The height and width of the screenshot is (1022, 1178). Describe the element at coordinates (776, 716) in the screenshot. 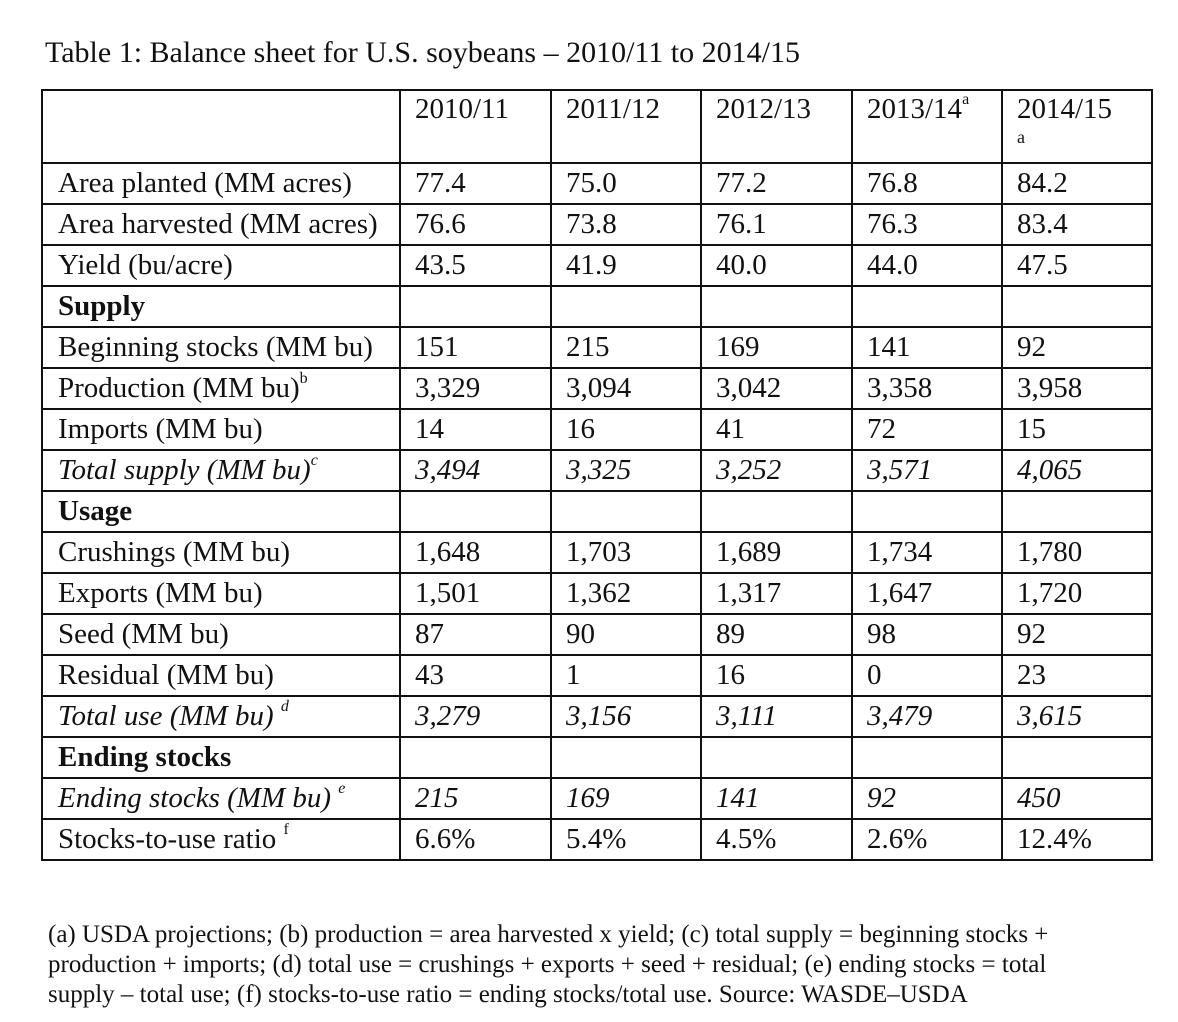

I see `table-cell: 3,111` at that location.